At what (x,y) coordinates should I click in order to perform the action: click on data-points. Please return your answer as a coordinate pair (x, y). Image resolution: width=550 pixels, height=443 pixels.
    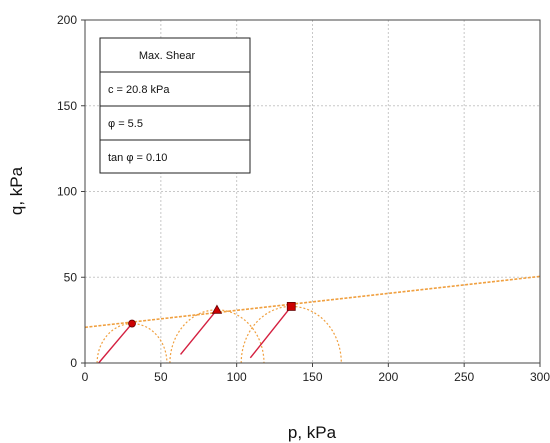
    Looking at the image, I should click on (212, 315).